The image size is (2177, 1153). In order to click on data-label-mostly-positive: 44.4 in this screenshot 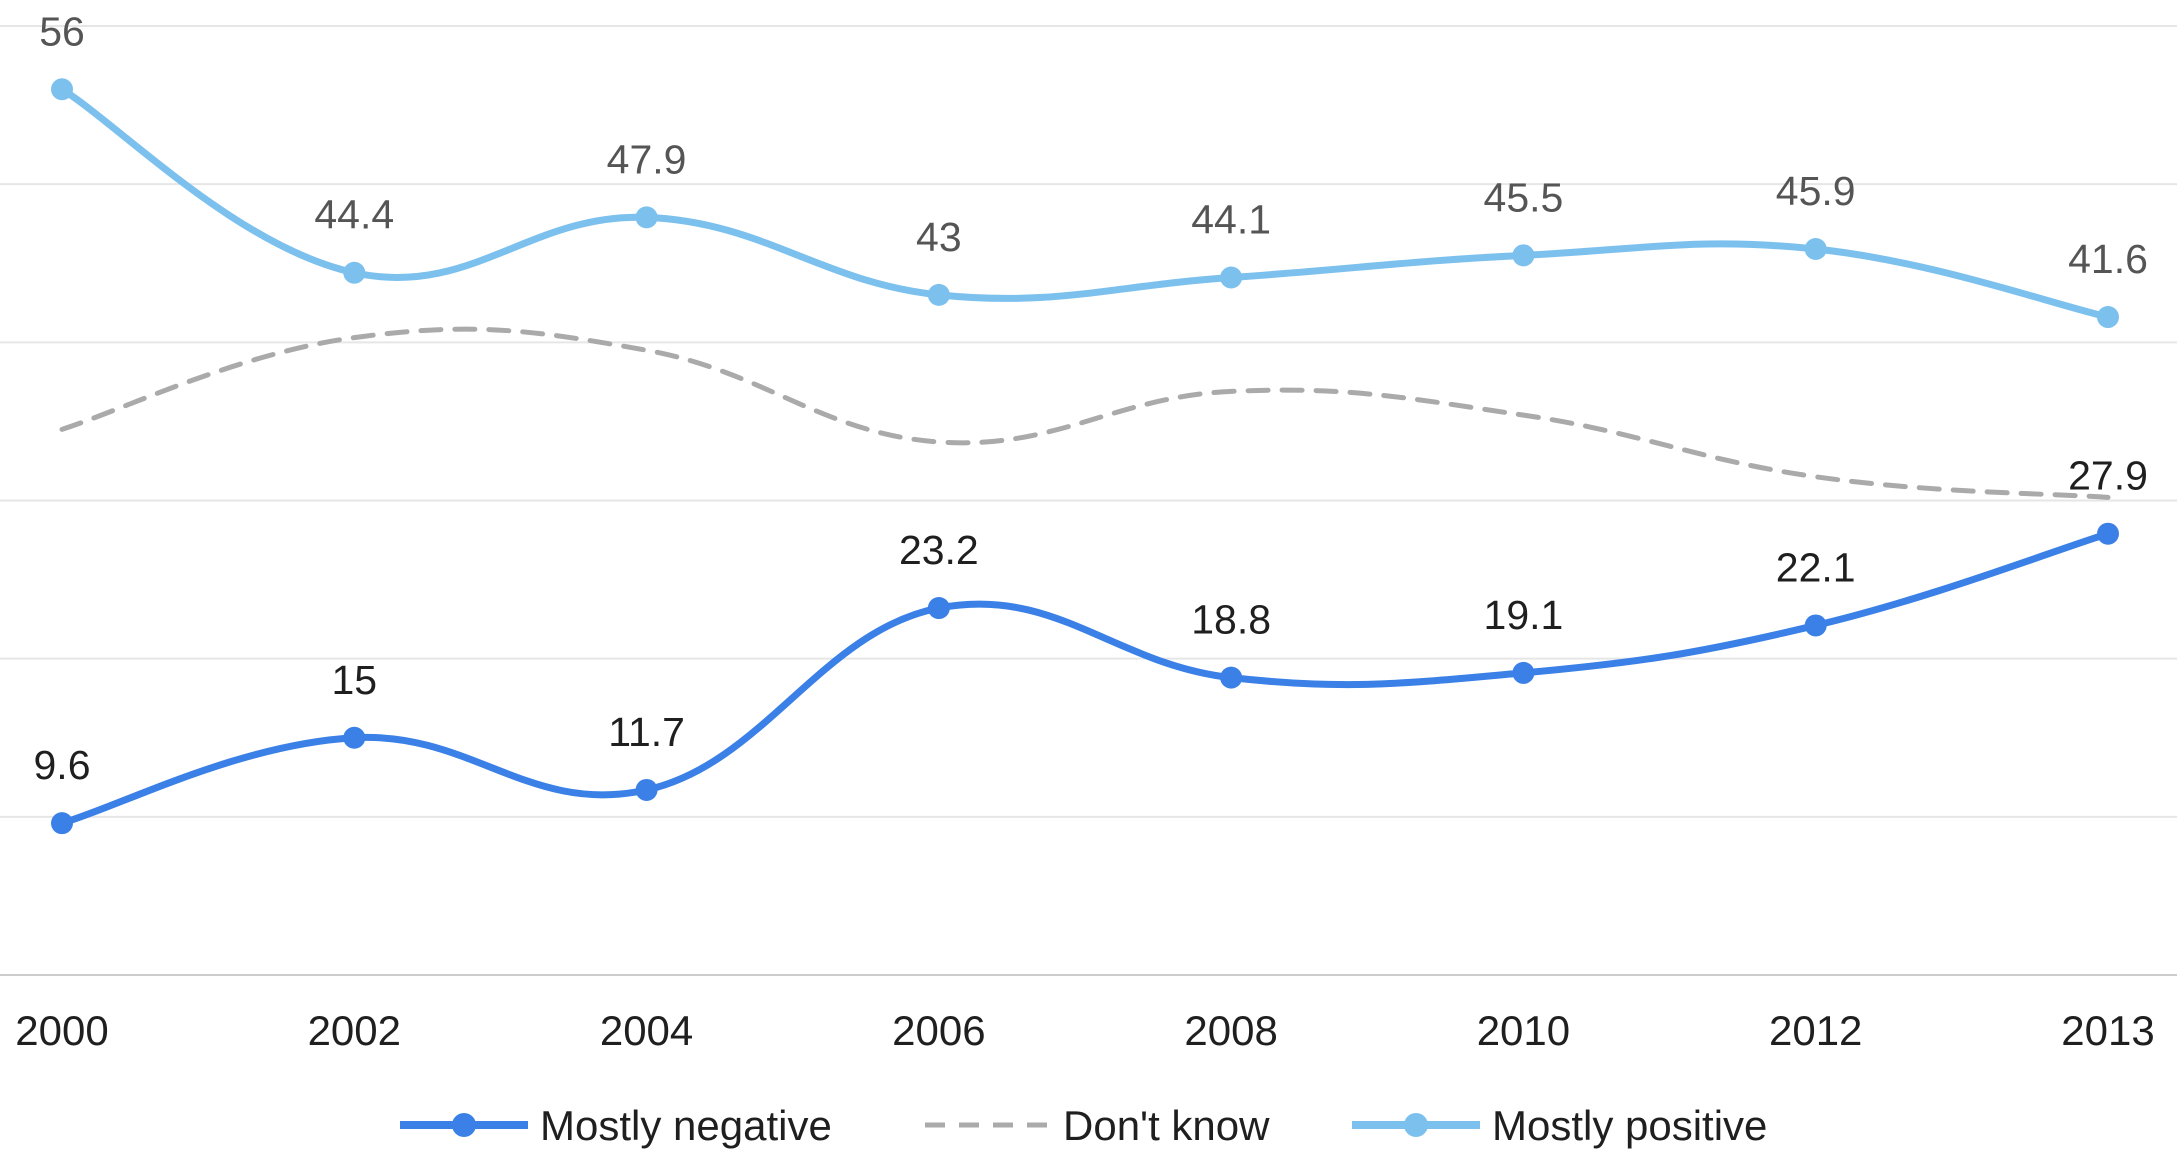, I will do `click(354, 215)`.